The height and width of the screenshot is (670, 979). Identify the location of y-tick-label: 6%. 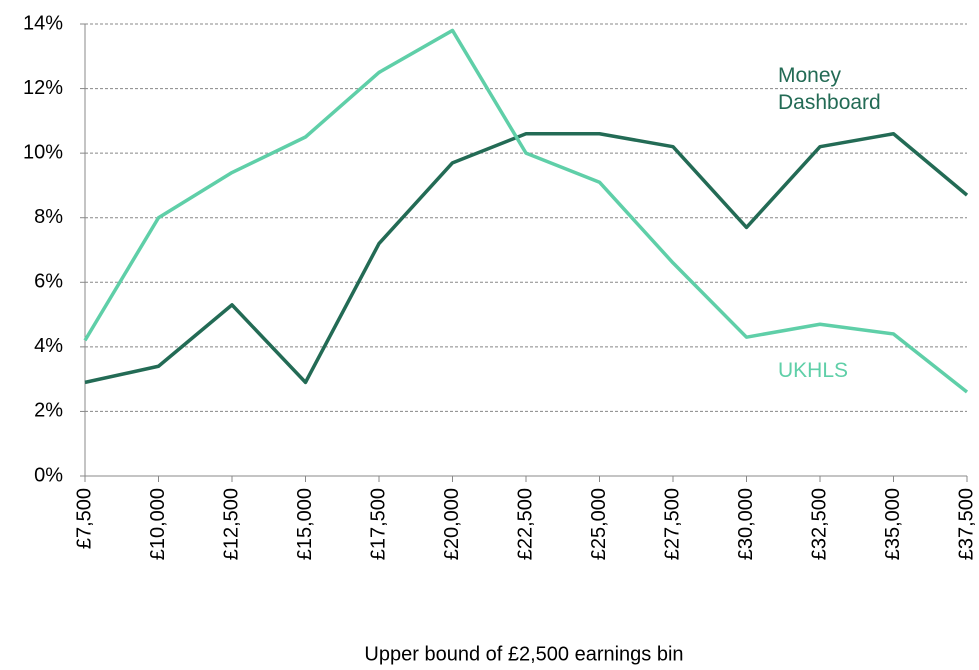
(48, 282).